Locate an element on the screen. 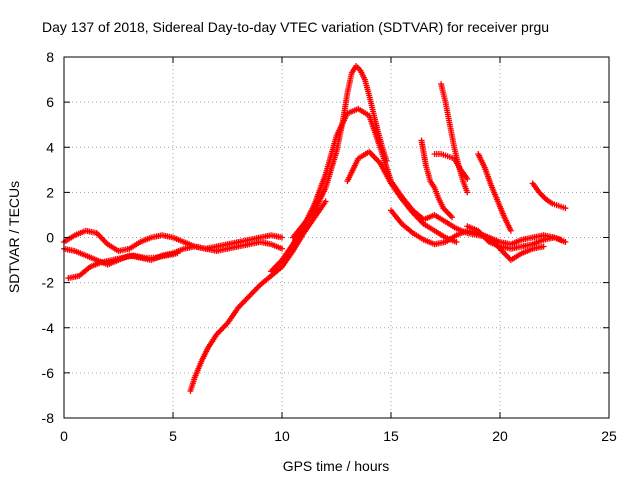 The image size is (640, 480). y-tick-label: -6 is located at coordinates (48, 373).